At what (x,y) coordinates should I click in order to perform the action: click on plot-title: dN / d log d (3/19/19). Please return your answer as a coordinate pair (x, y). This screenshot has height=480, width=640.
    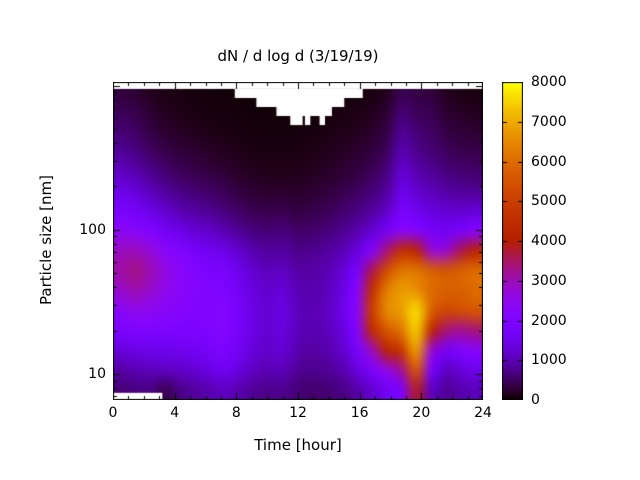
    Looking at the image, I should click on (298, 56).